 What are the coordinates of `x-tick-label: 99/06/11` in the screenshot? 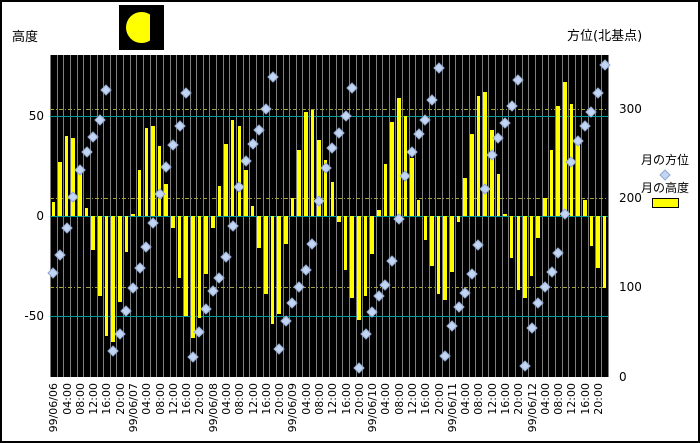 It's located at (452, 408).